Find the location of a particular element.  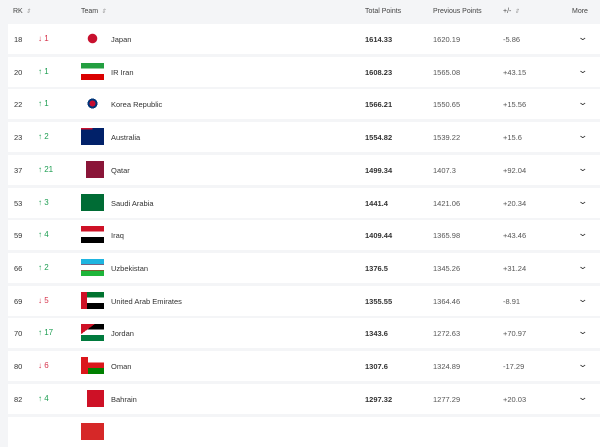

table-row: 82 ↑ 4 Bahrain 1297.32 1277.29 +20.03 ⌄ is located at coordinates (304, 398).